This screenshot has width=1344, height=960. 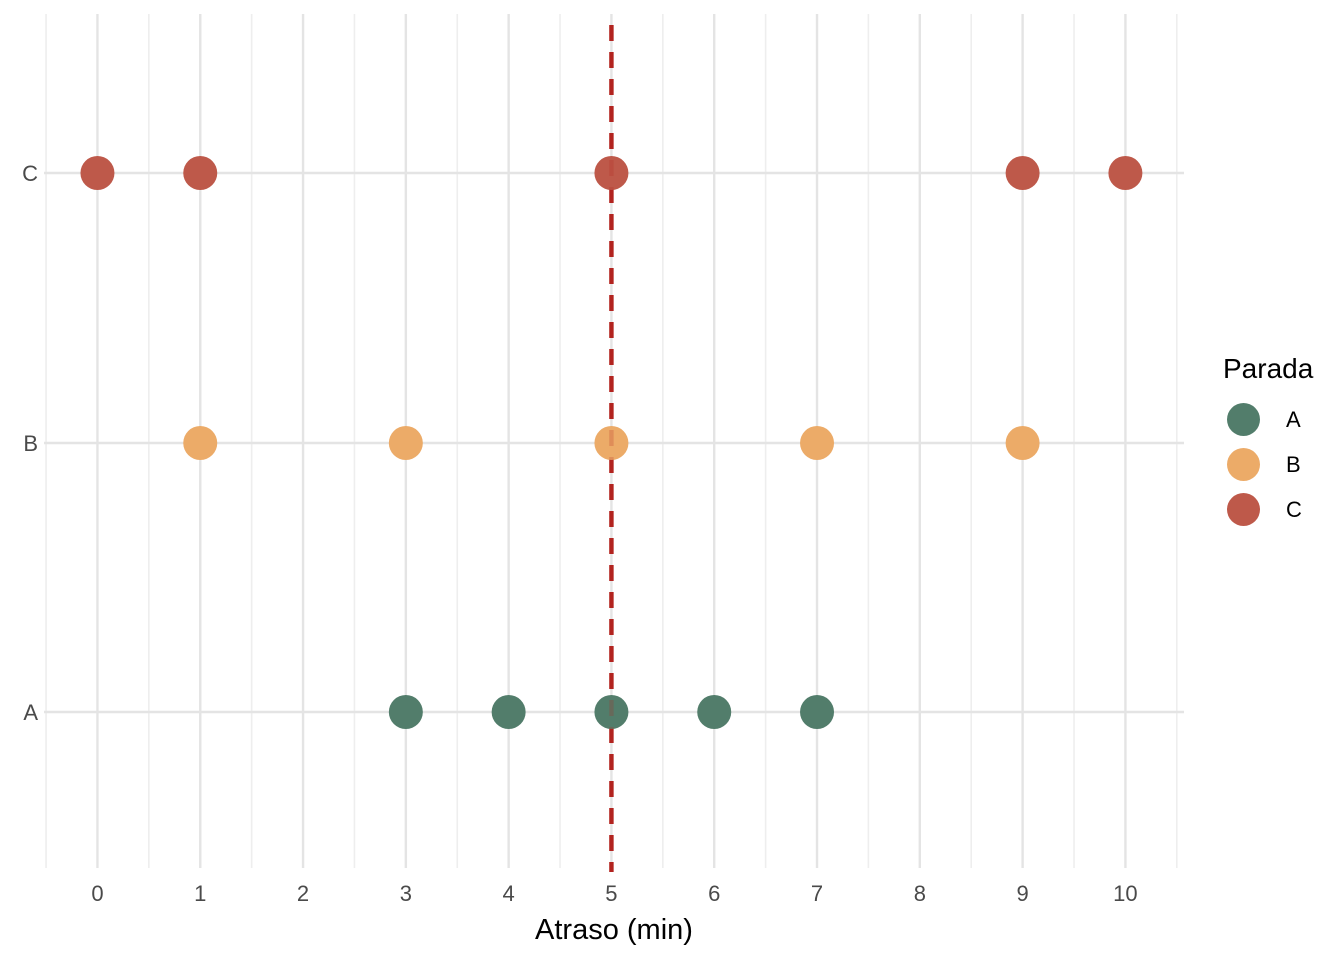 I want to click on legend-swatch-A, so click(x=1243, y=419).